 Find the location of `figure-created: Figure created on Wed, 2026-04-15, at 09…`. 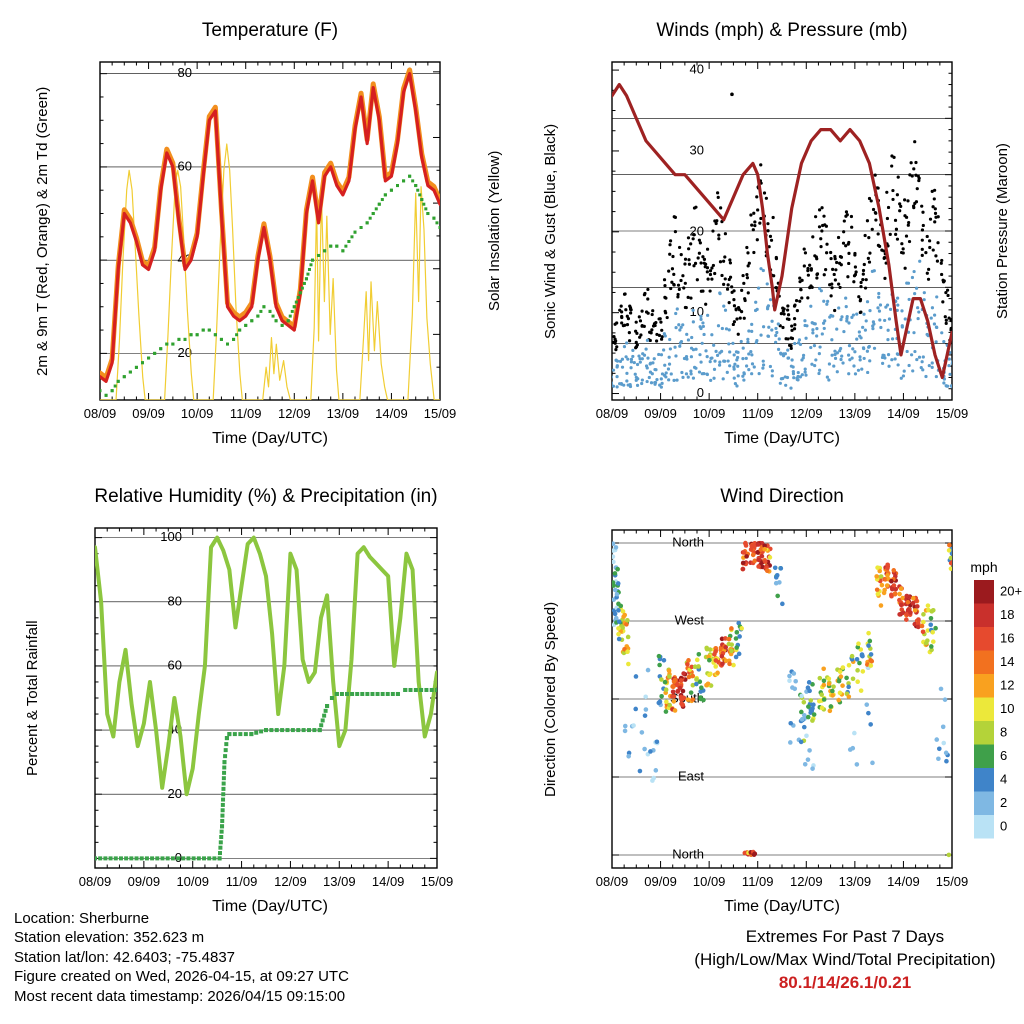

figure-created: Figure created on Wed, 2026-04-15, at 09… is located at coordinates (181, 977).